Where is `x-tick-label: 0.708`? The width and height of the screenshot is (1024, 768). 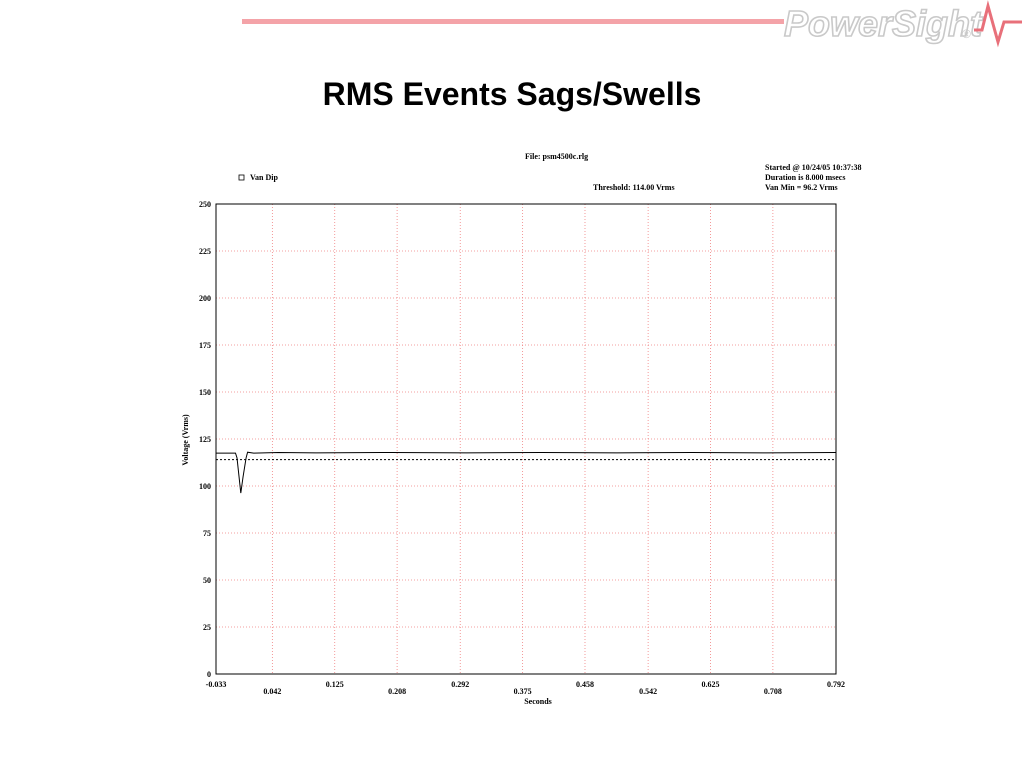
x-tick-label: 0.708 is located at coordinates (773, 691).